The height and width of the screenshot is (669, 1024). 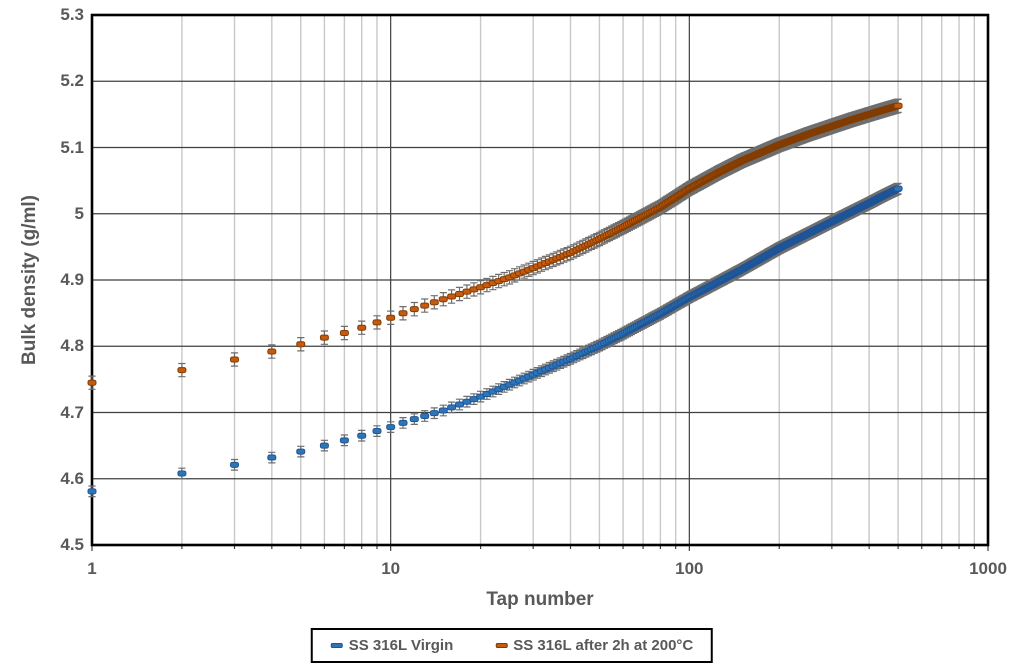 What do you see at coordinates (603, 645) in the screenshot?
I see `legend-label: SS 316L after 2h at 200°C` at bounding box center [603, 645].